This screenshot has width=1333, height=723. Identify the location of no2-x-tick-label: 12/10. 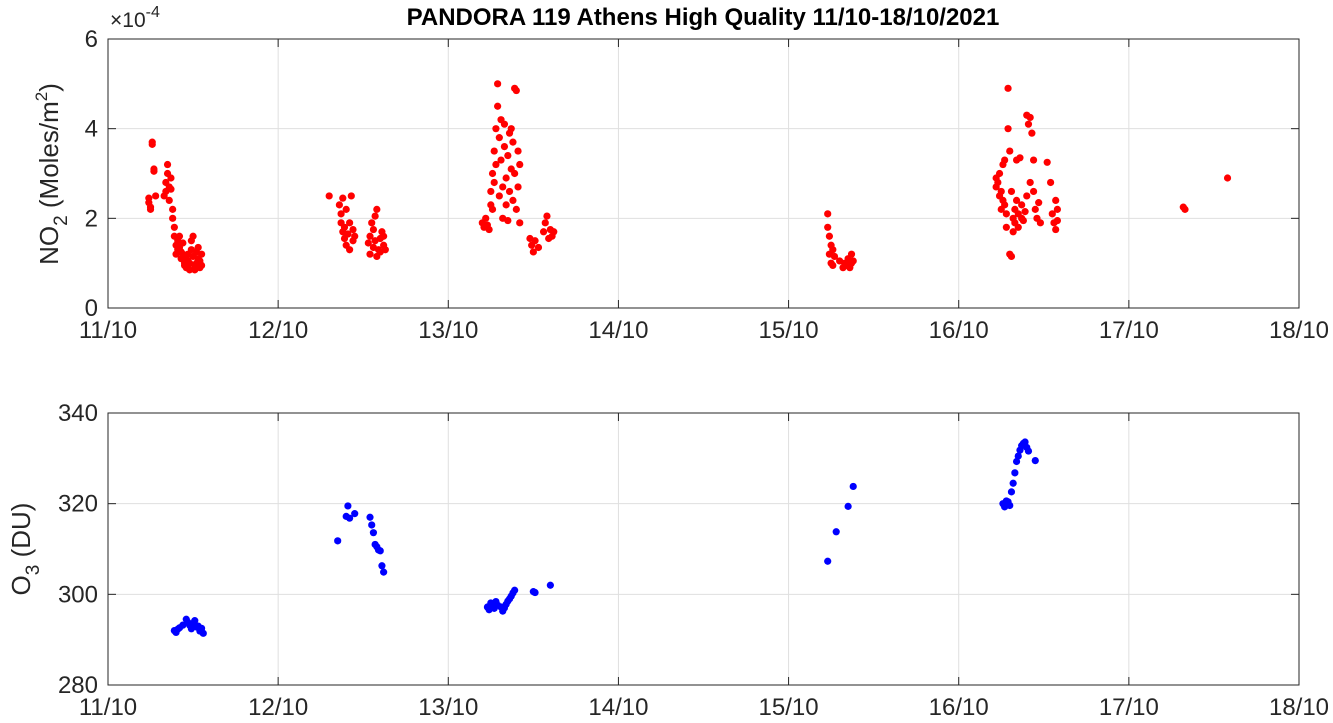
(278, 330).